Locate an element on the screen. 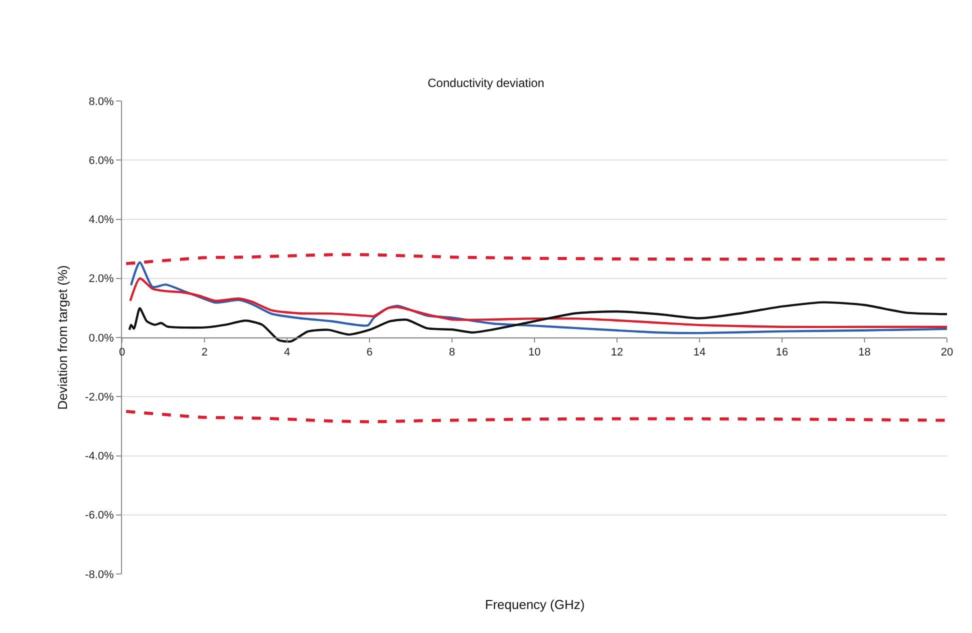  y-tick-label: 4.0% is located at coordinates (101, 220).